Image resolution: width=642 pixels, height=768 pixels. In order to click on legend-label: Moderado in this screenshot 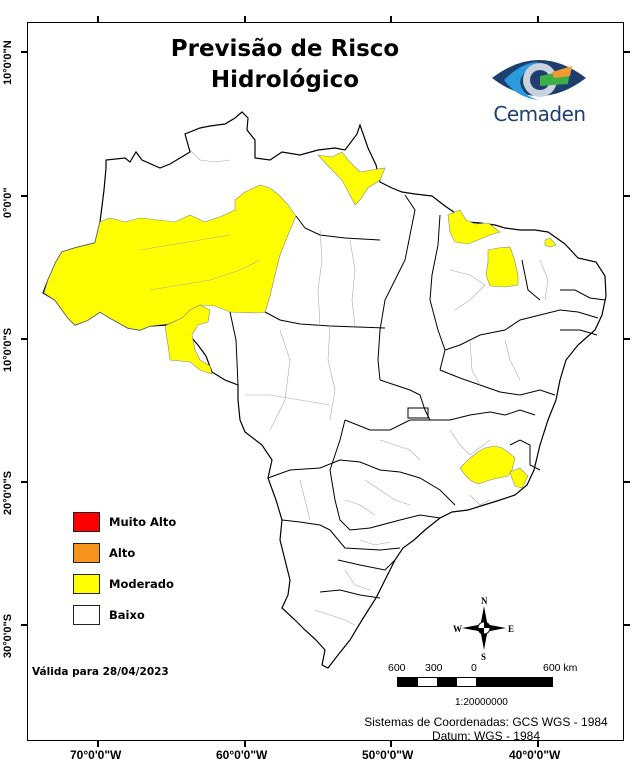, I will do `click(141, 583)`.